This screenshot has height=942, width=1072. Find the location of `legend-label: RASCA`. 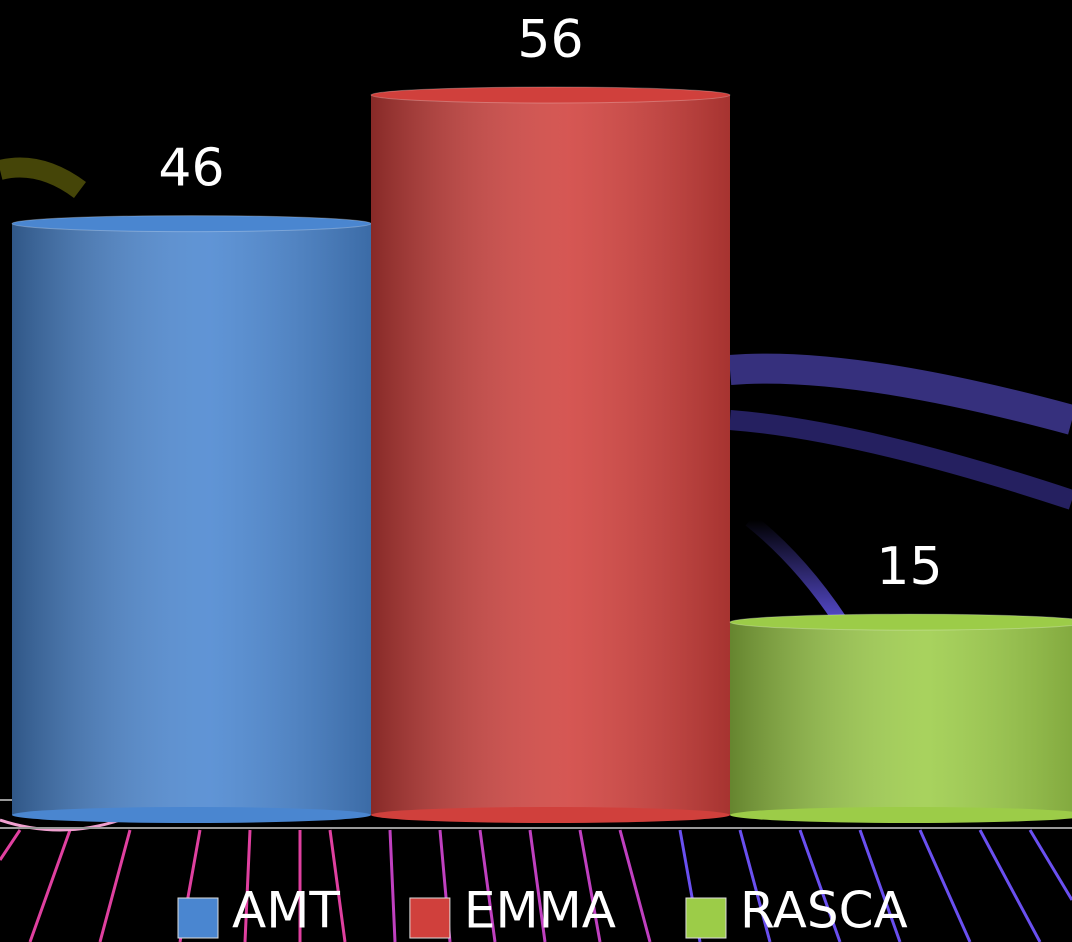

legend-label: RASCA is located at coordinates (824, 911).